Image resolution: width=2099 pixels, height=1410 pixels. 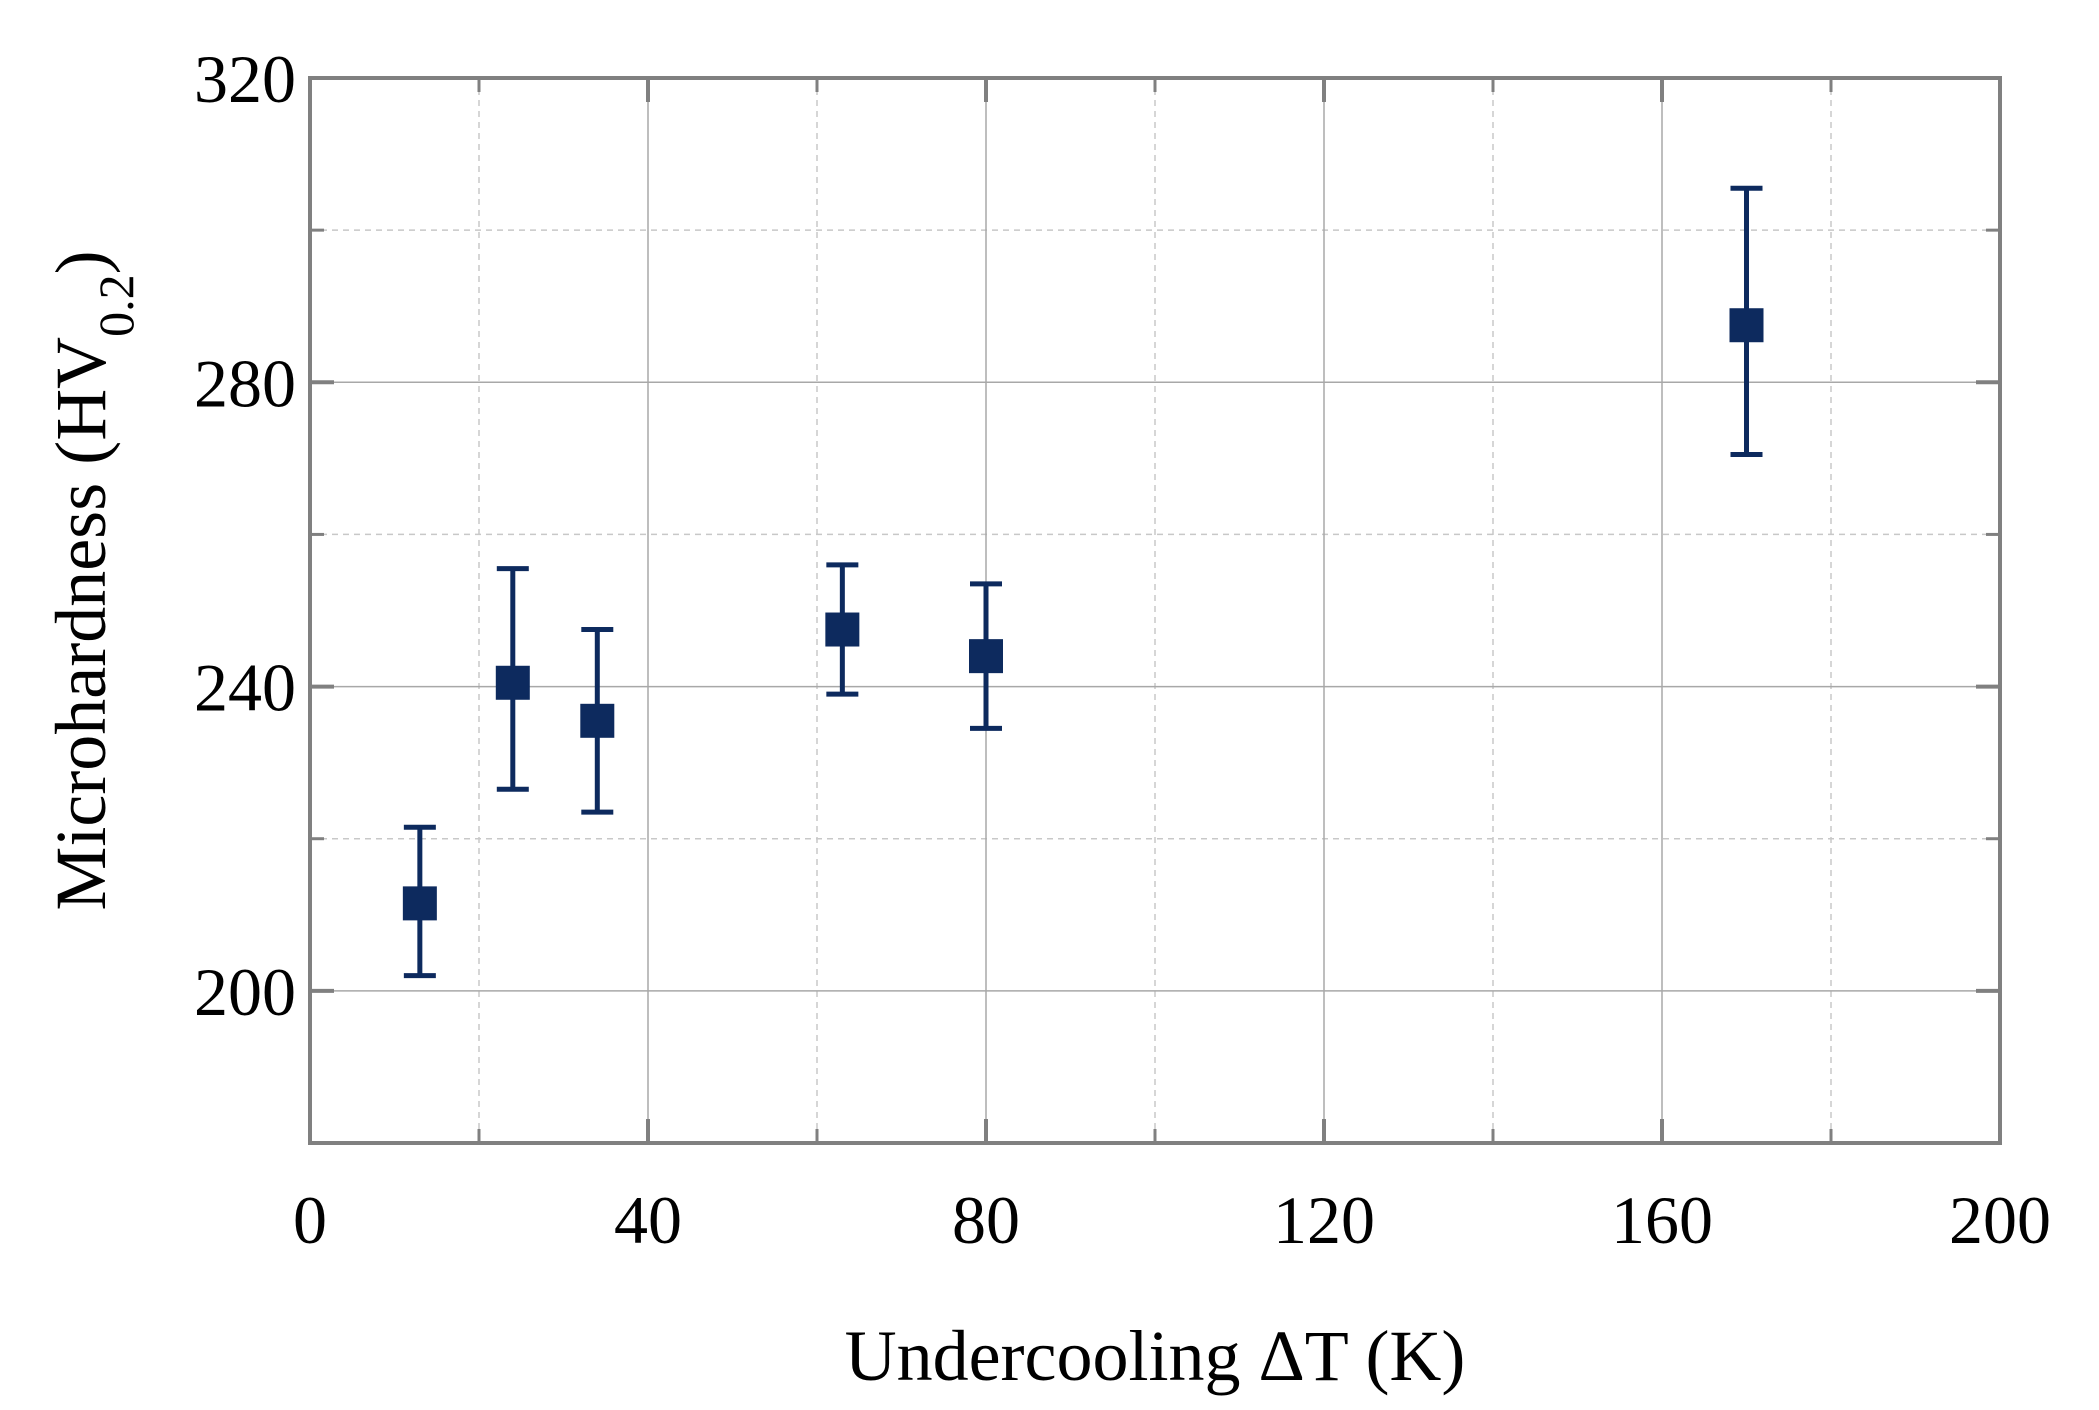 I want to click on y-axis-title: Microhardness (HV0.2), so click(x=92, y=580).